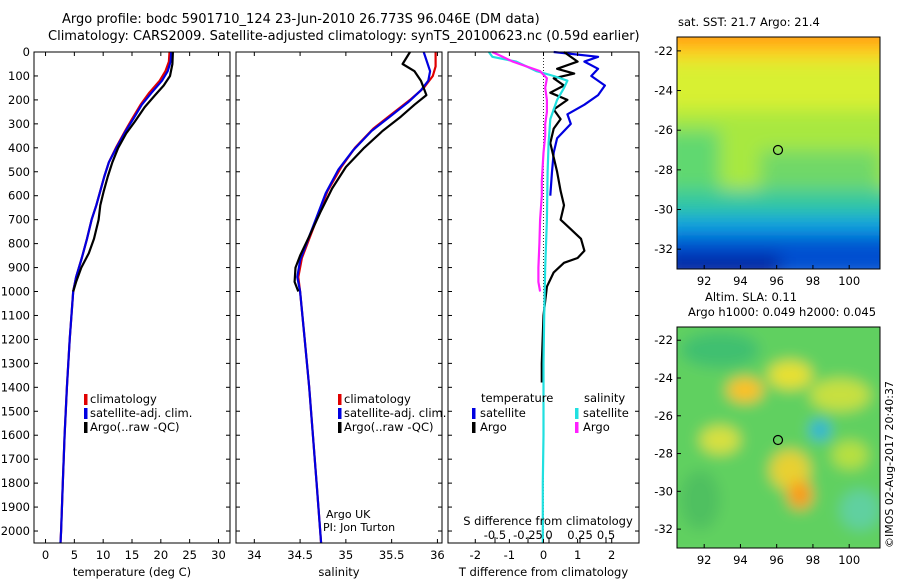 This screenshot has height=580, width=900. Describe the element at coordinates (604, 398) in the screenshot. I see `legend-title-salinity: salinity` at that location.